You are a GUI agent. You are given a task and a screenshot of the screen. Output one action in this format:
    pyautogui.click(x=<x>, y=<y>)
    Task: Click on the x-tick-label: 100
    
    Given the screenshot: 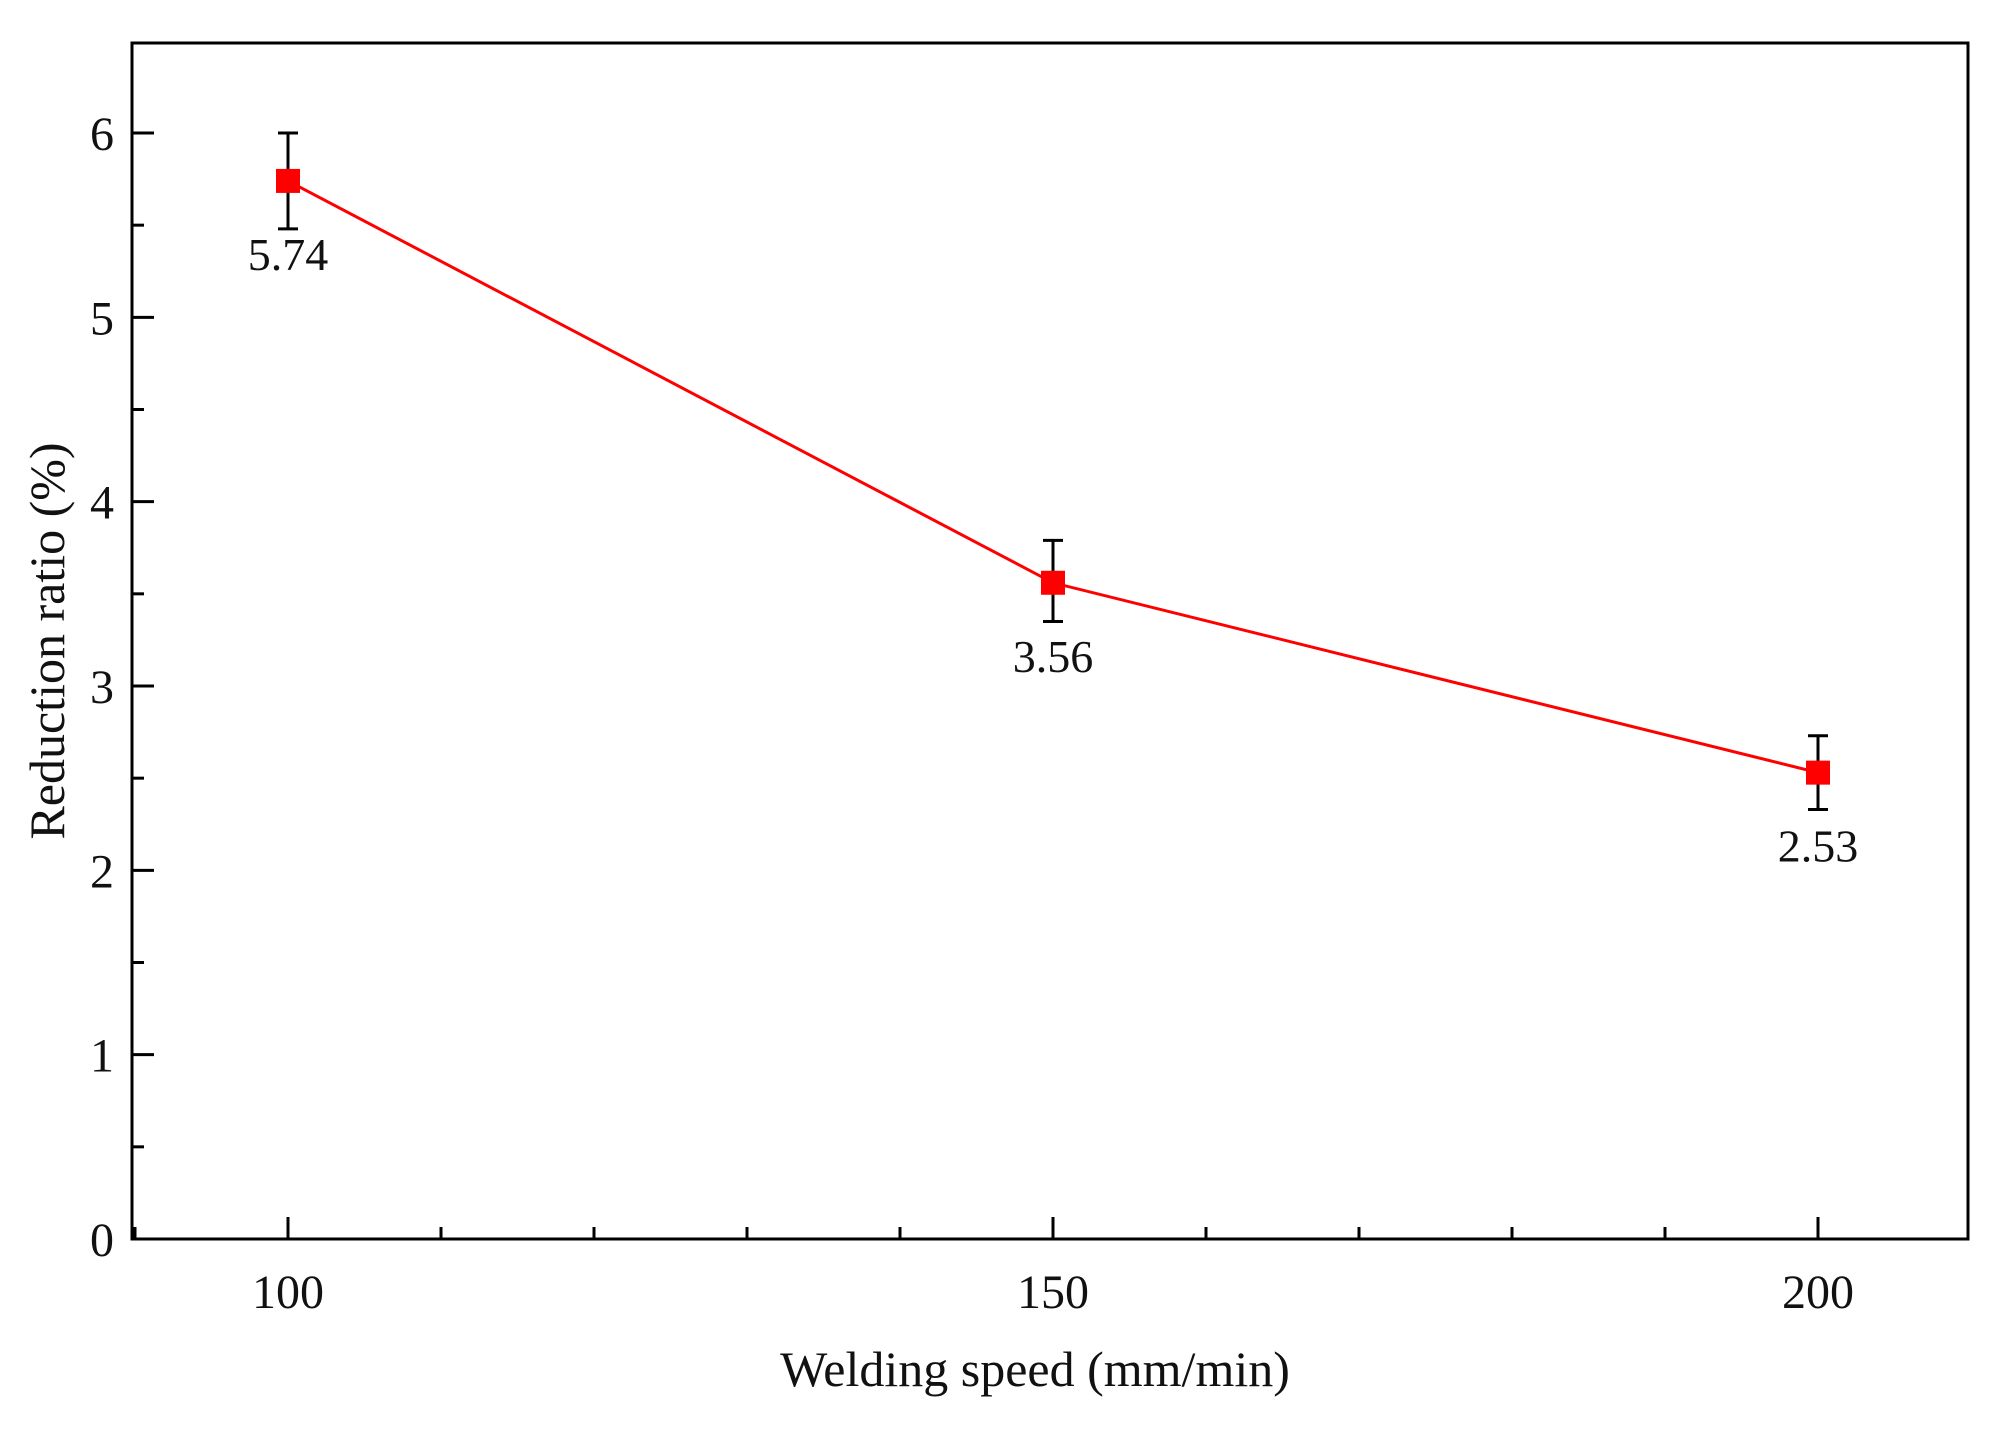 What is the action you would take?
    pyautogui.click(x=288, y=1292)
    